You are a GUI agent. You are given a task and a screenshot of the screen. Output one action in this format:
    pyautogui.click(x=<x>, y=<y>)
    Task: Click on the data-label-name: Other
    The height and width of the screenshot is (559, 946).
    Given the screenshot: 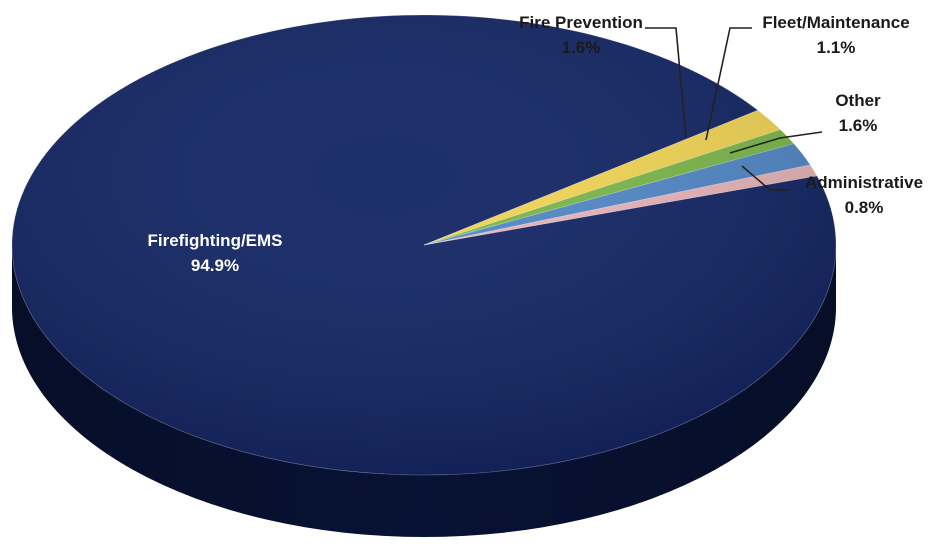 What is the action you would take?
    pyautogui.click(x=858, y=100)
    